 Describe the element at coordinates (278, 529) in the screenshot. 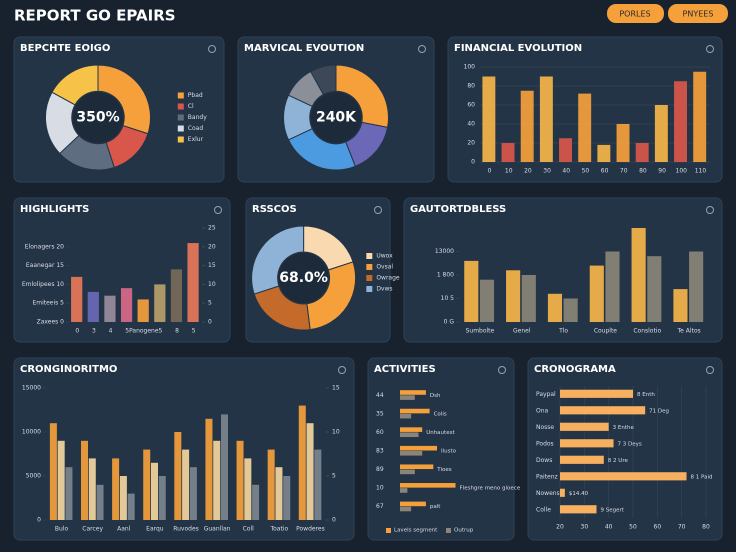

I see `x-tick-label: Toatio` at that location.